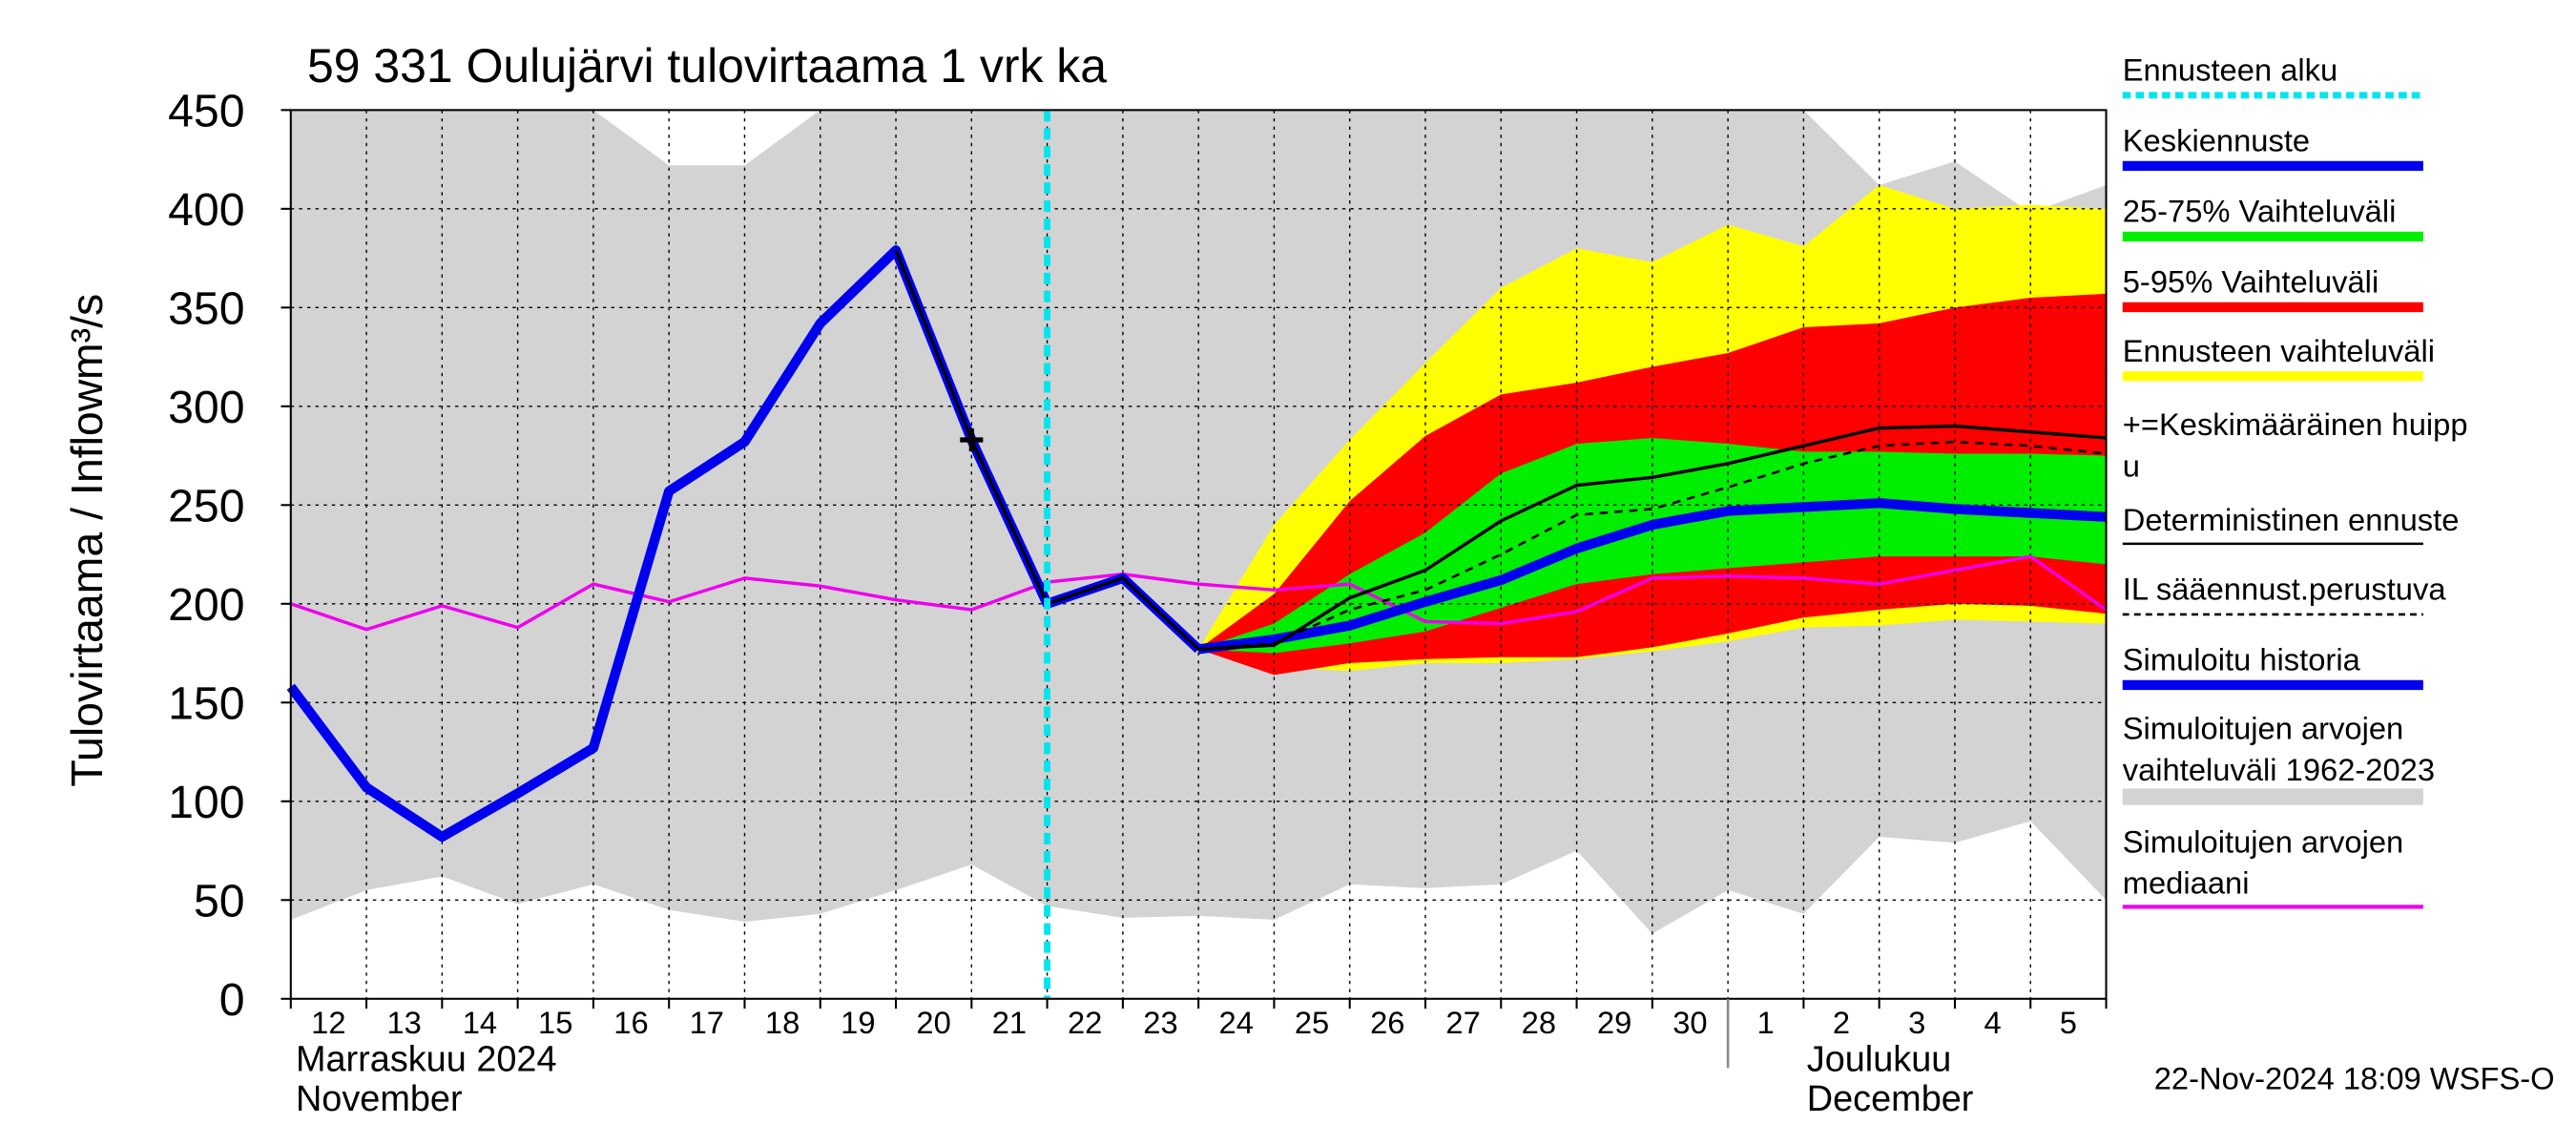  Describe the element at coordinates (206, 407) in the screenshot. I see `y-tick-label: 300` at that location.